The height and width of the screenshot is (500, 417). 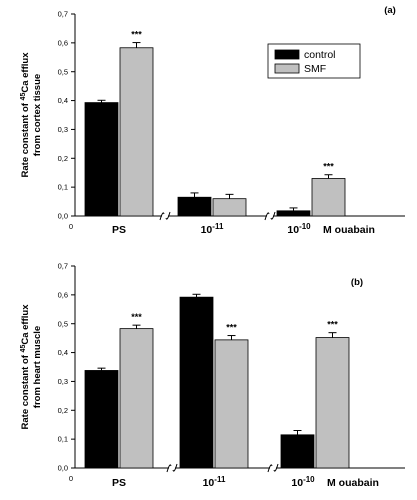 What do you see at coordinates (320, 55) in the screenshot?
I see `legend-label: control` at bounding box center [320, 55].